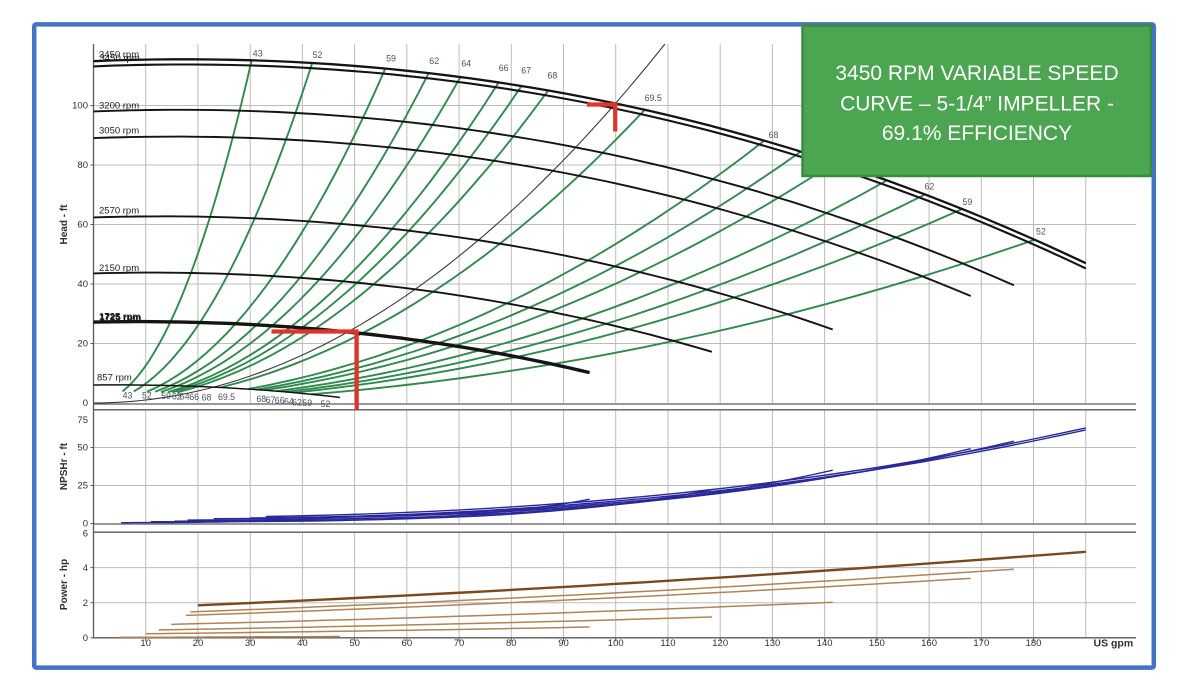 Image resolution: width=1200 pixels, height=695 pixels. What do you see at coordinates (720, 643) in the screenshot?
I see `svg-text: 120` at bounding box center [720, 643].